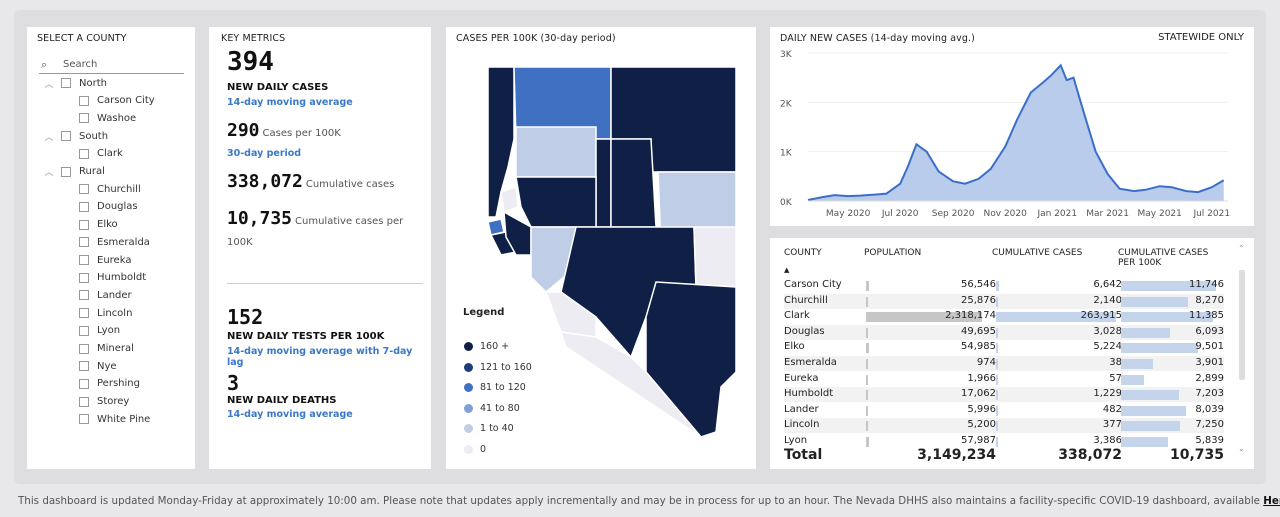 Image resolution: width=1280 pixels, height=517 pixels. Describe the element at coordinates (570, 314) in the screenshot. I see `county-esmeralda` at that location.